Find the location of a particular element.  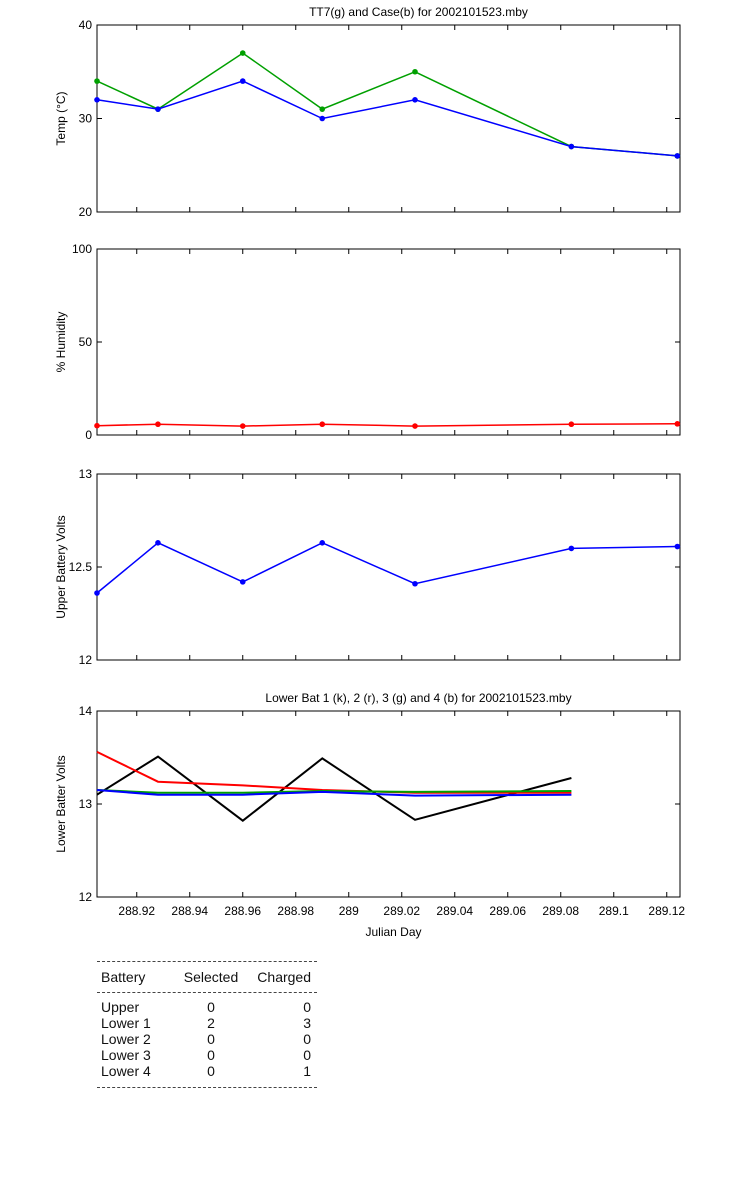

x-tick-label: 288.96 is located at coordinates (242, 911).